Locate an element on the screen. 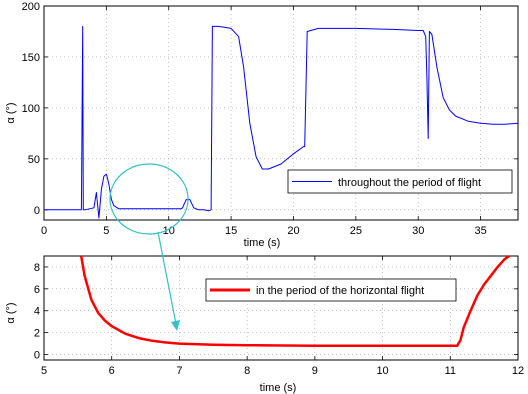  zoom-arrow-line is located at coordinates (167, 278).